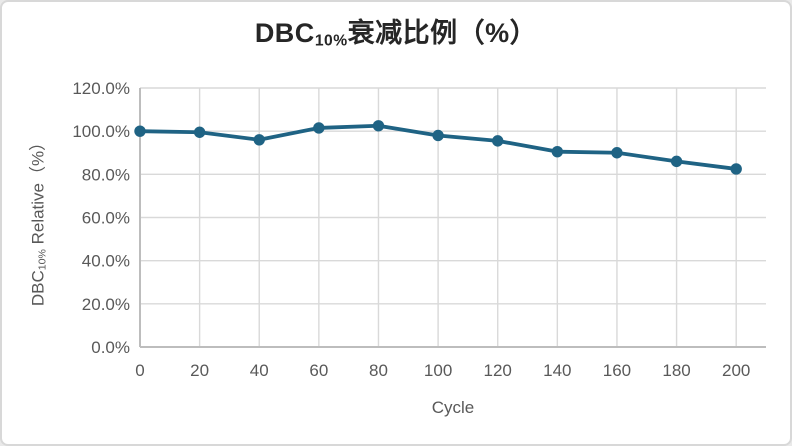 The height and width of the screenshot is (446, 792). I want to click on x-tick-label: 100, so click(438, 370).